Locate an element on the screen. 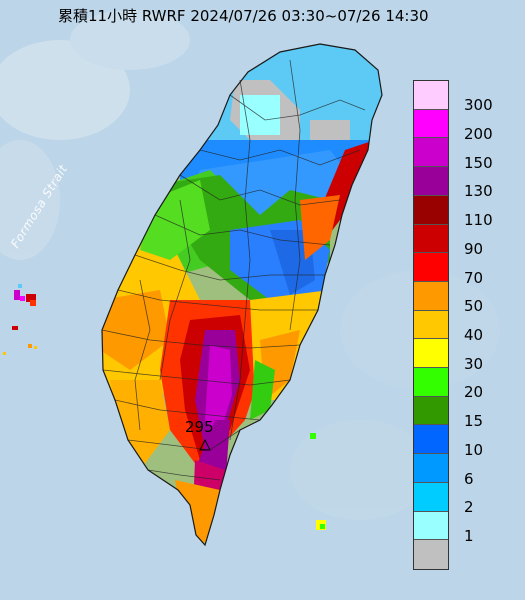  penghu-islands is located at coordinates (20, 319).